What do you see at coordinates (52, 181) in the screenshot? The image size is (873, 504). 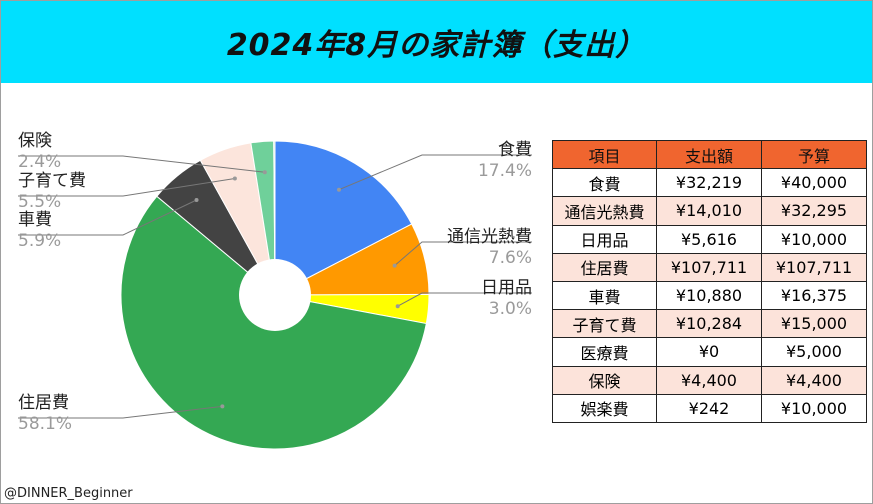 I see `slice-label: 子育て費` at bounding box center [52, 181].